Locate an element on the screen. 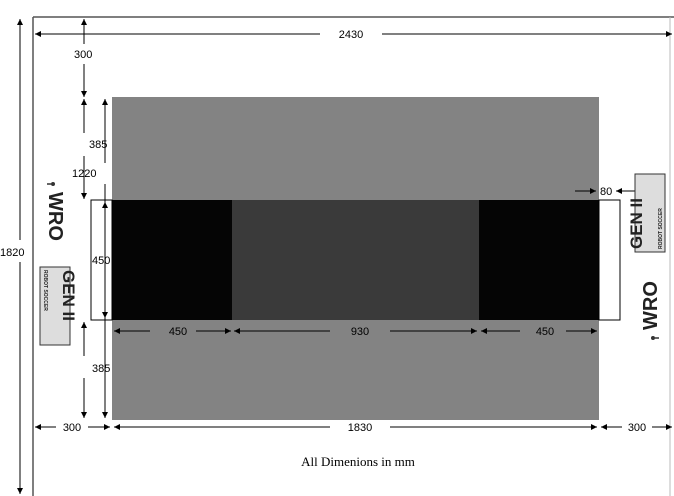 The image size is (674, 496). dim-lower-zone: 385 is located at coordinates (101, 369).